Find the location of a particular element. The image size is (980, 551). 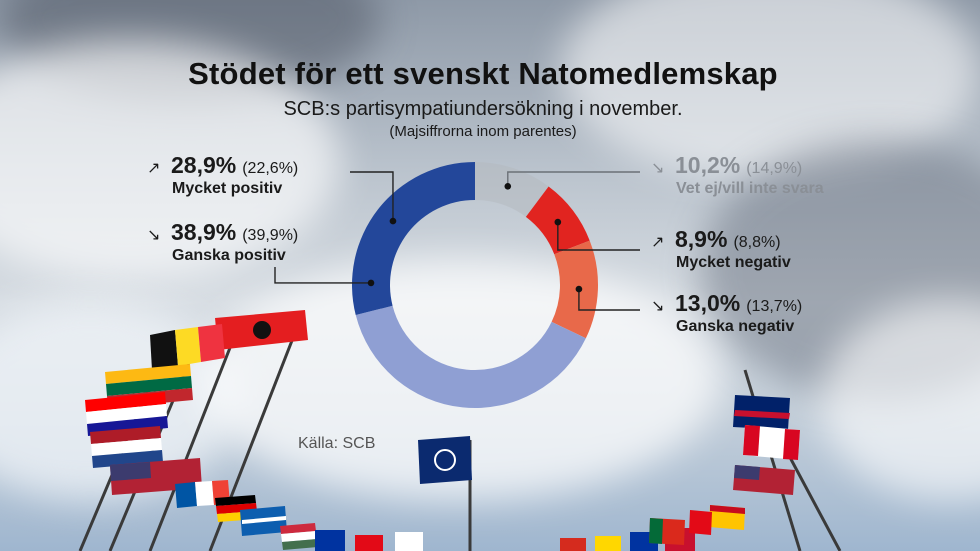

donut-slice-vet-ej-vill-inte-svara is located at coordinates (512, 189).